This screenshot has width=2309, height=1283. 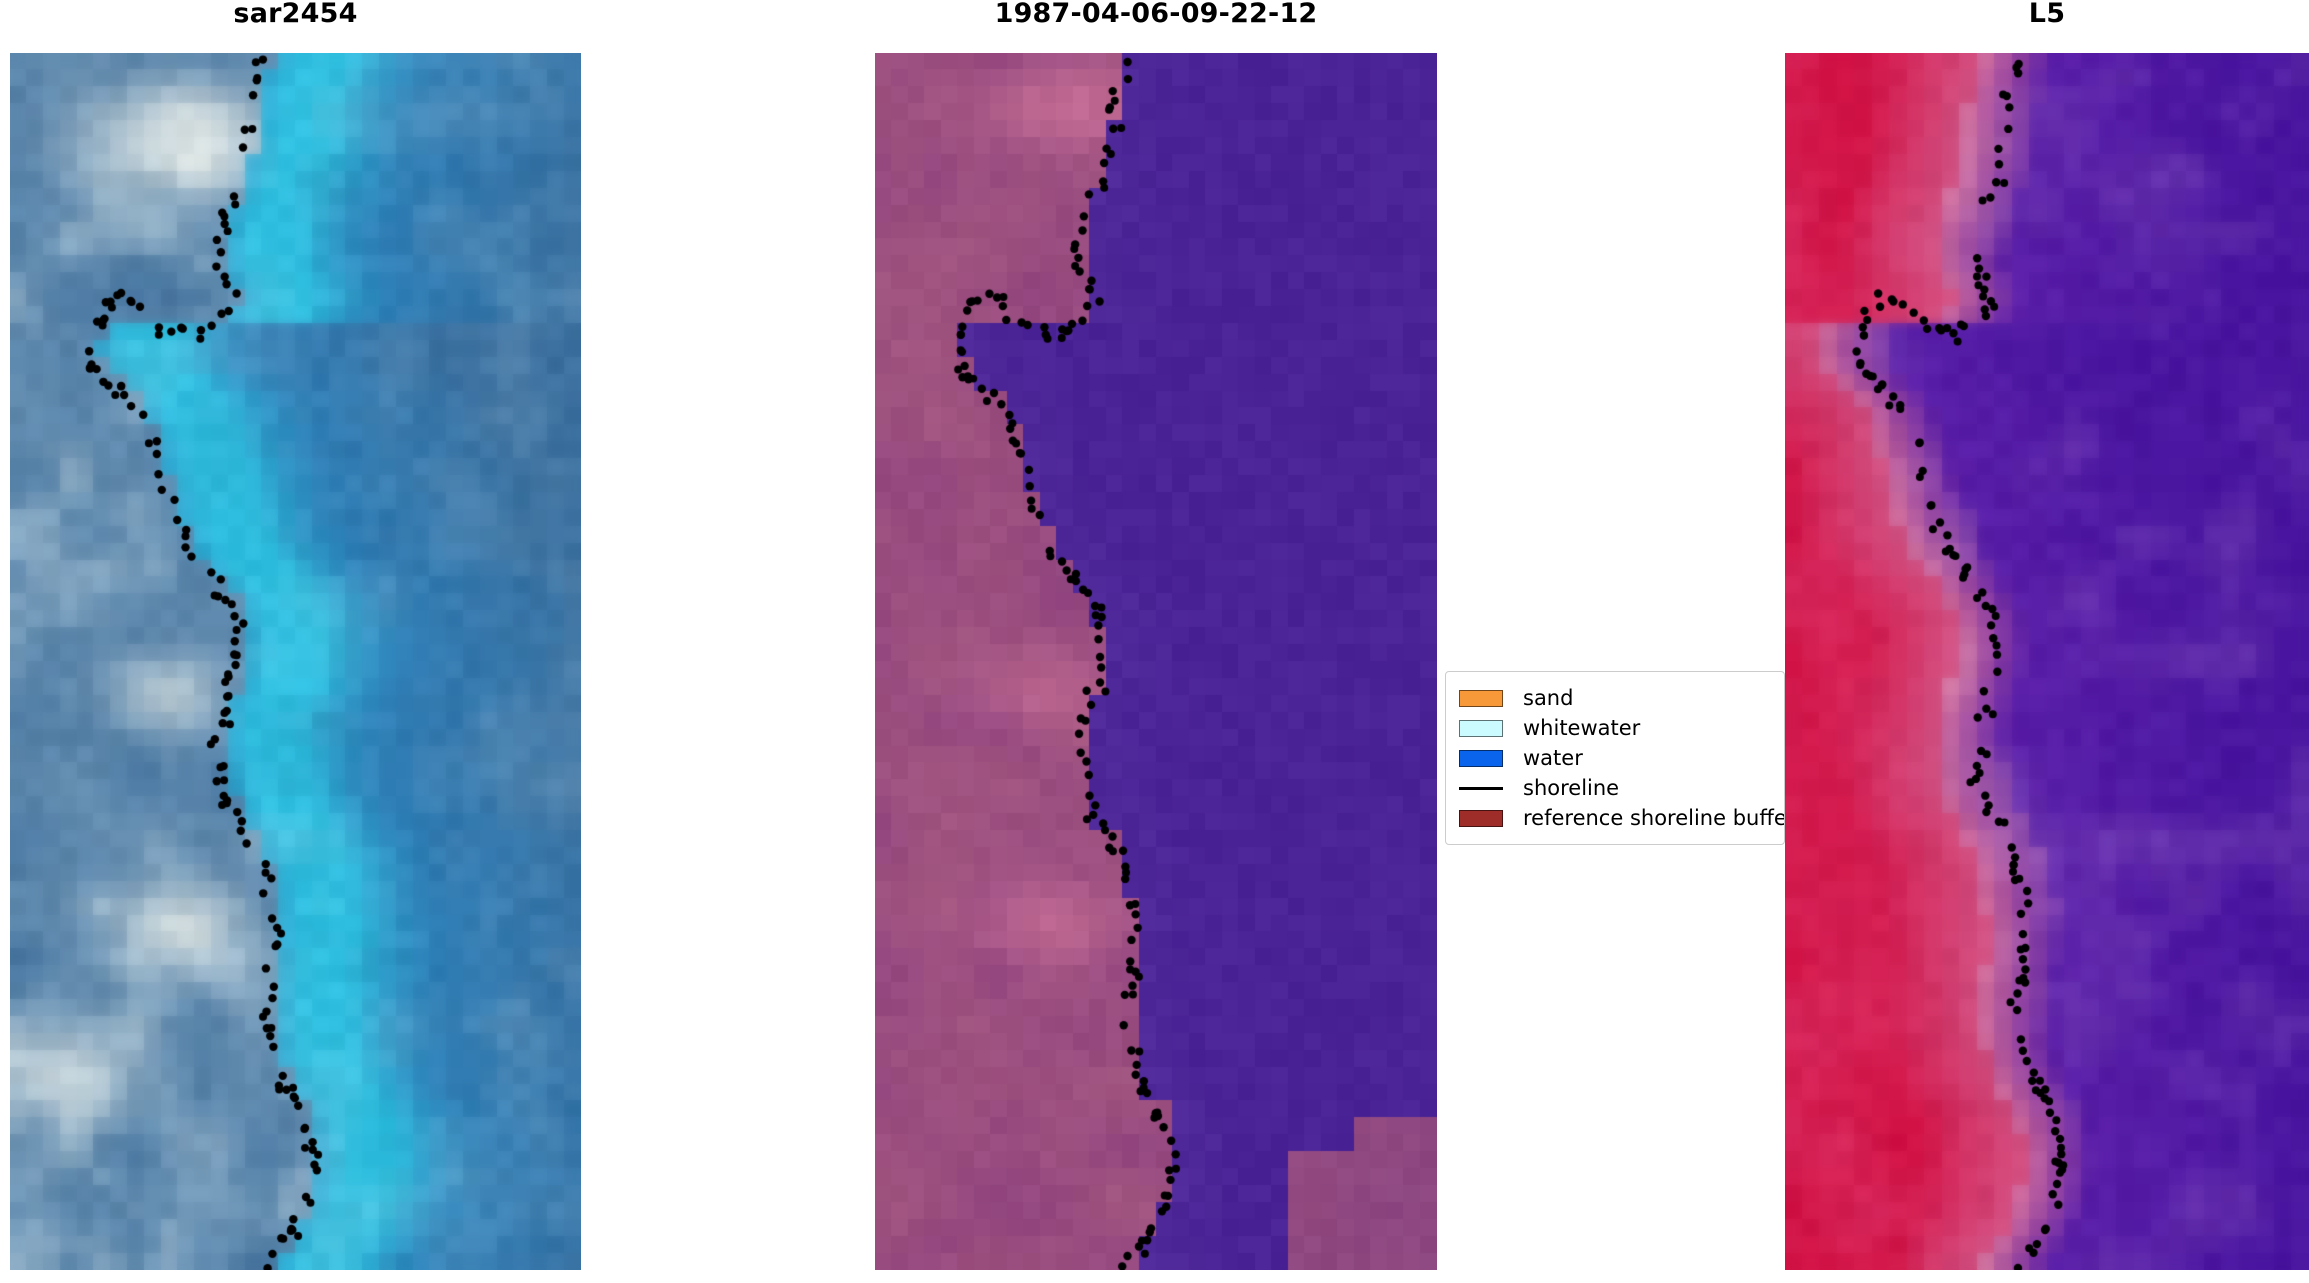 I want to click on legend-swatch-water, so click(x=1483, y=758).